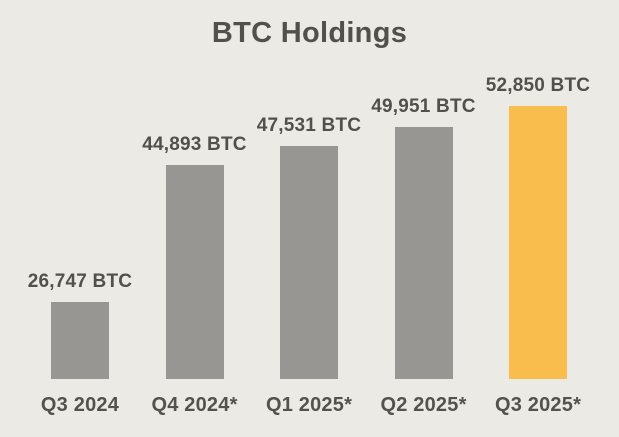 Image resolution: width=619 pixels, height=437 pixels. I want to click on x-axis-tick-label: Q3 2025*, so click(538, 405).